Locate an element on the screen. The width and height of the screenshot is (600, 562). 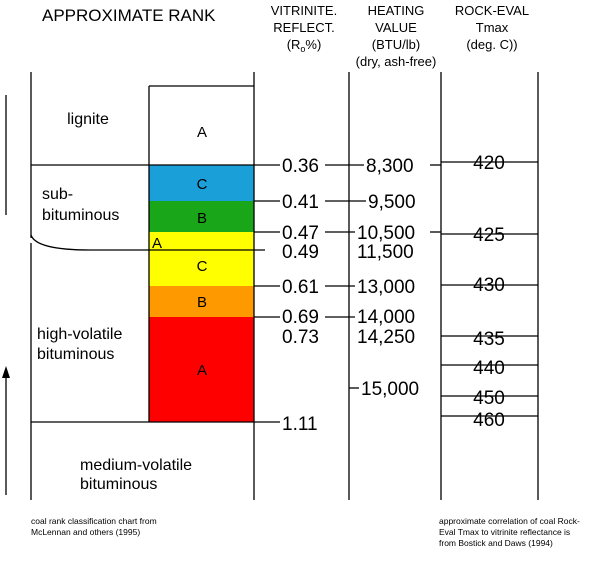
rank-sub-1: sub- is located at coordinates (57, 194).